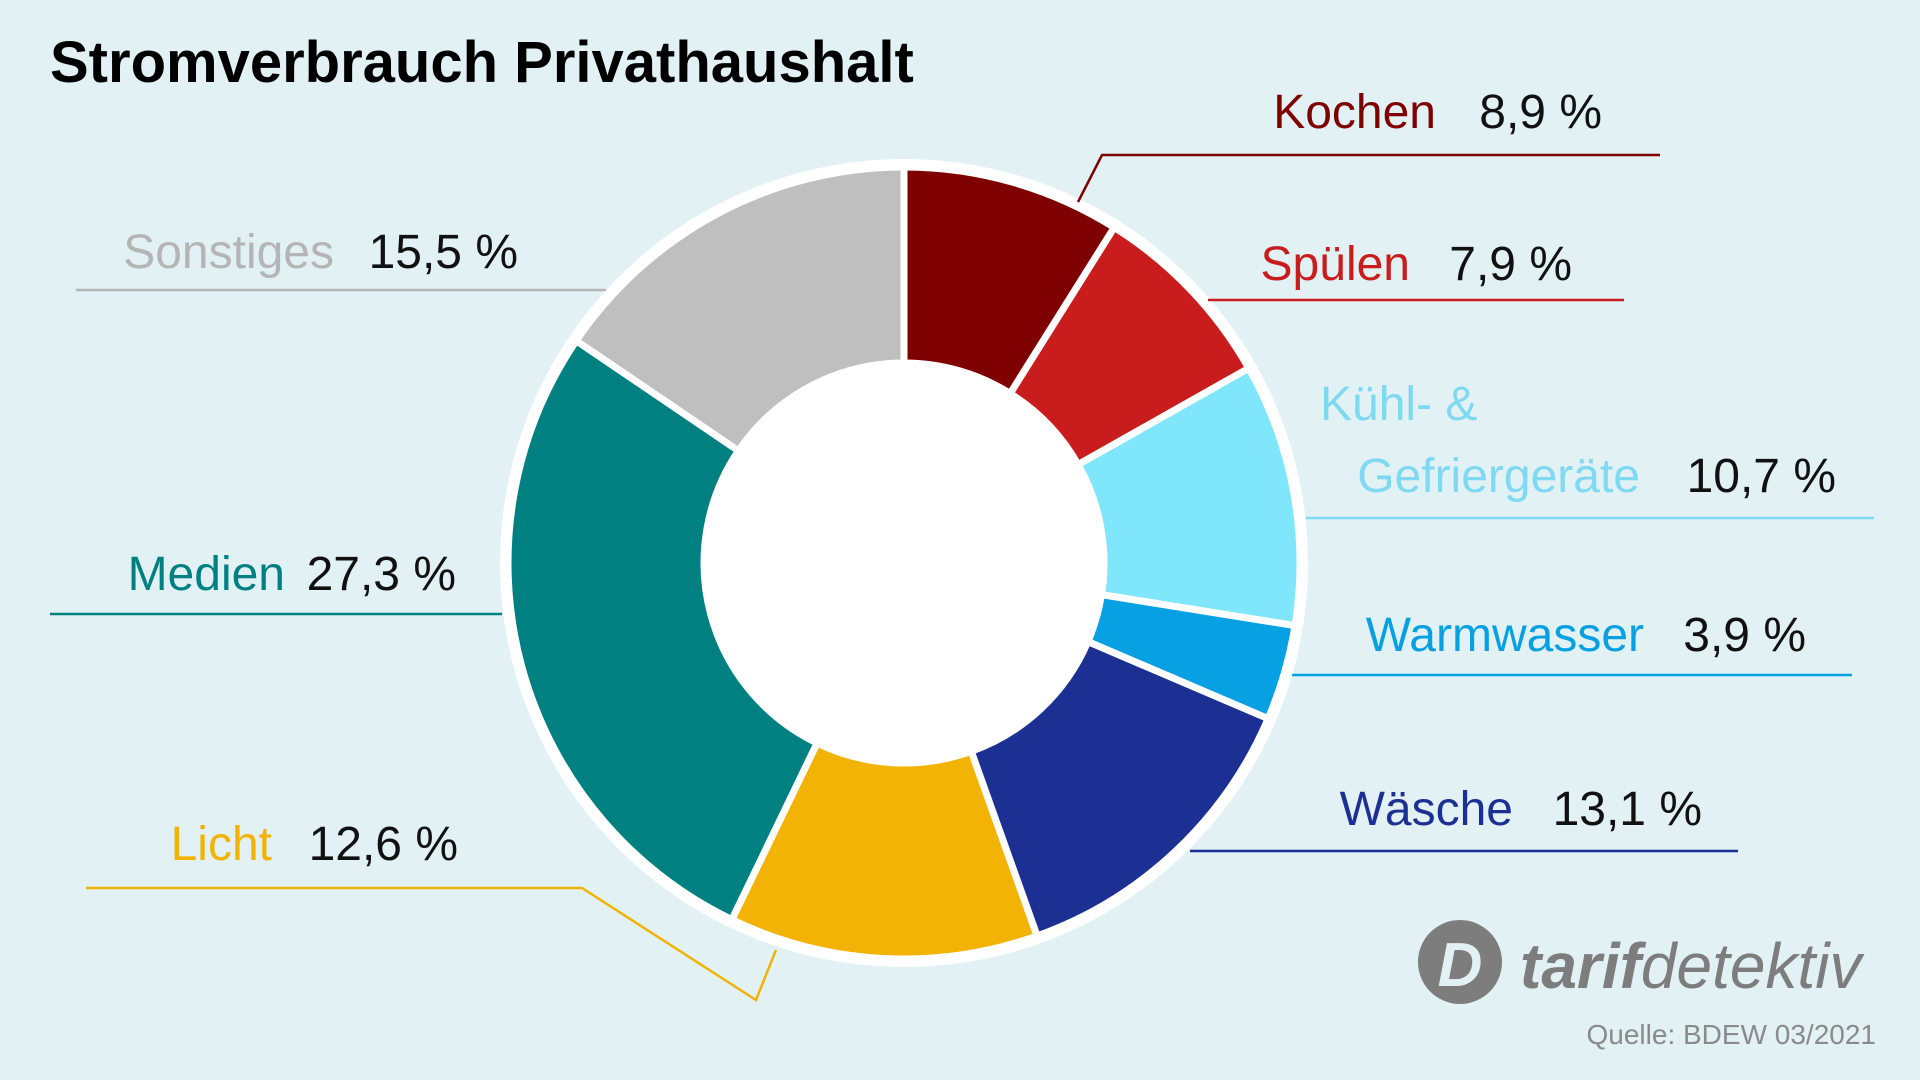 The image size is (1920, 1080). I want to click on brand-name: tarifdetektiv, so click(1692, 966).